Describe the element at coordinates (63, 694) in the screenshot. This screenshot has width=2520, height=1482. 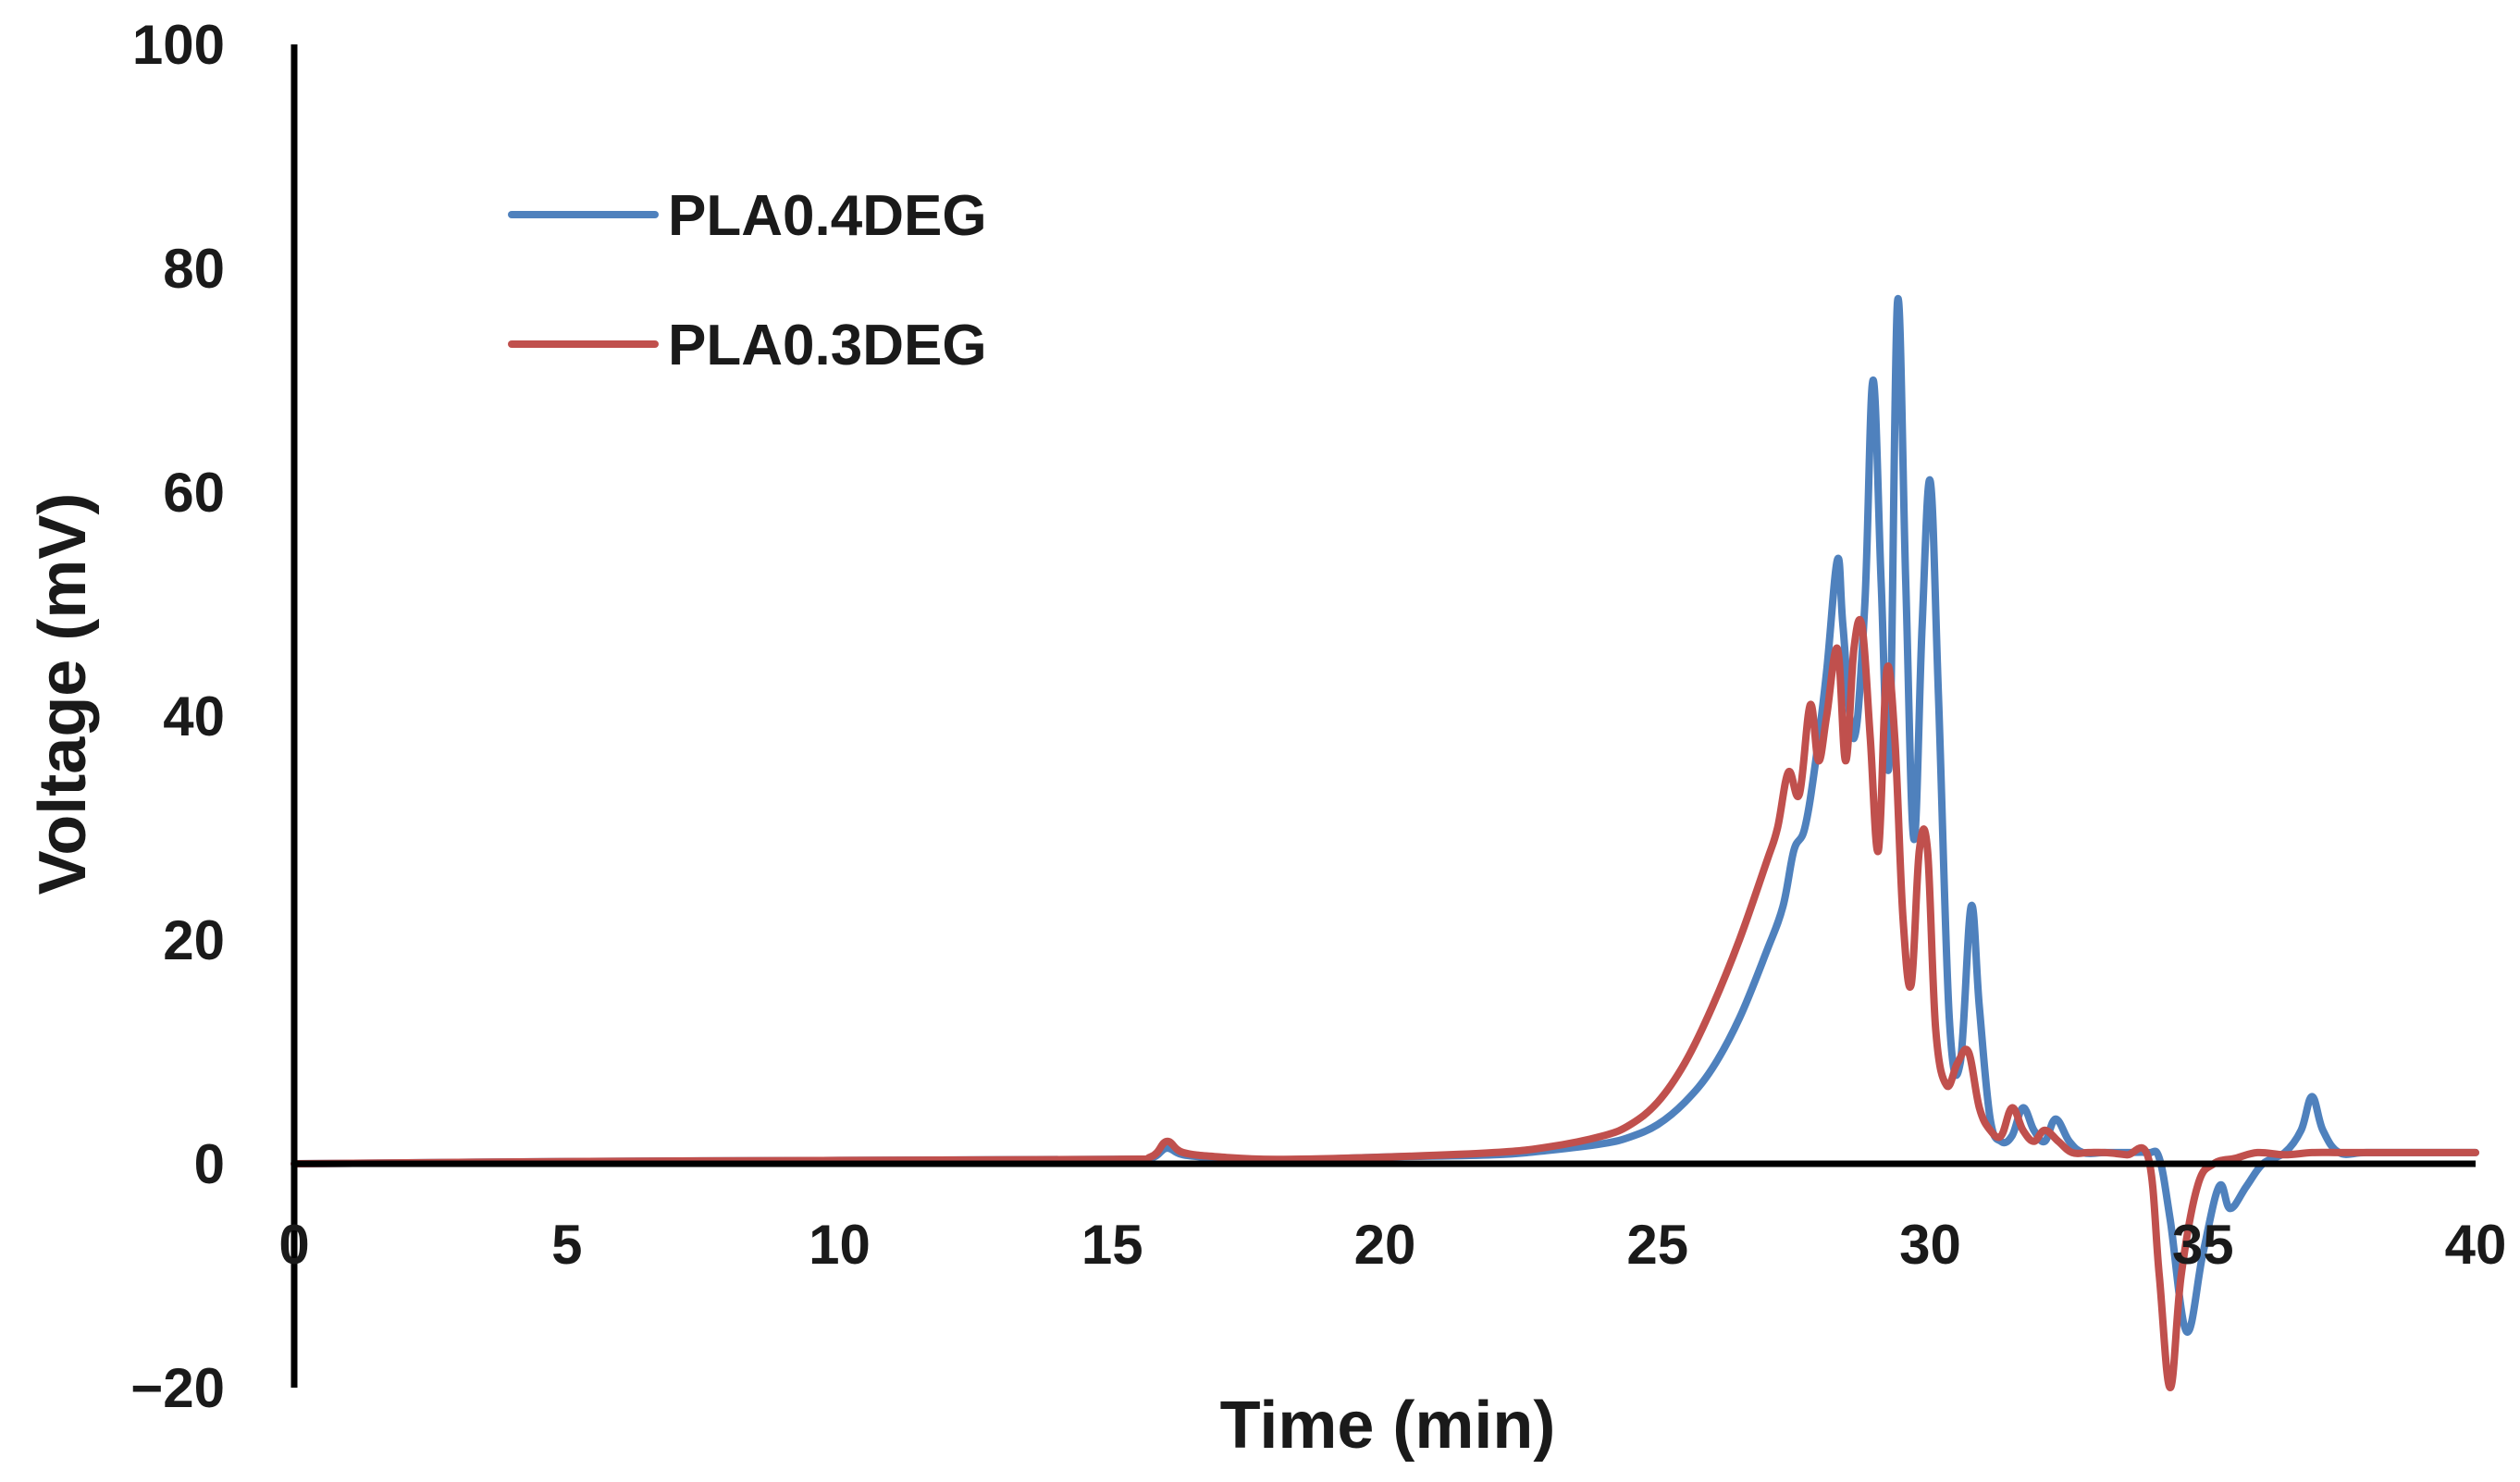
I see `y-axis-title: Voltage (mV)` at that location.